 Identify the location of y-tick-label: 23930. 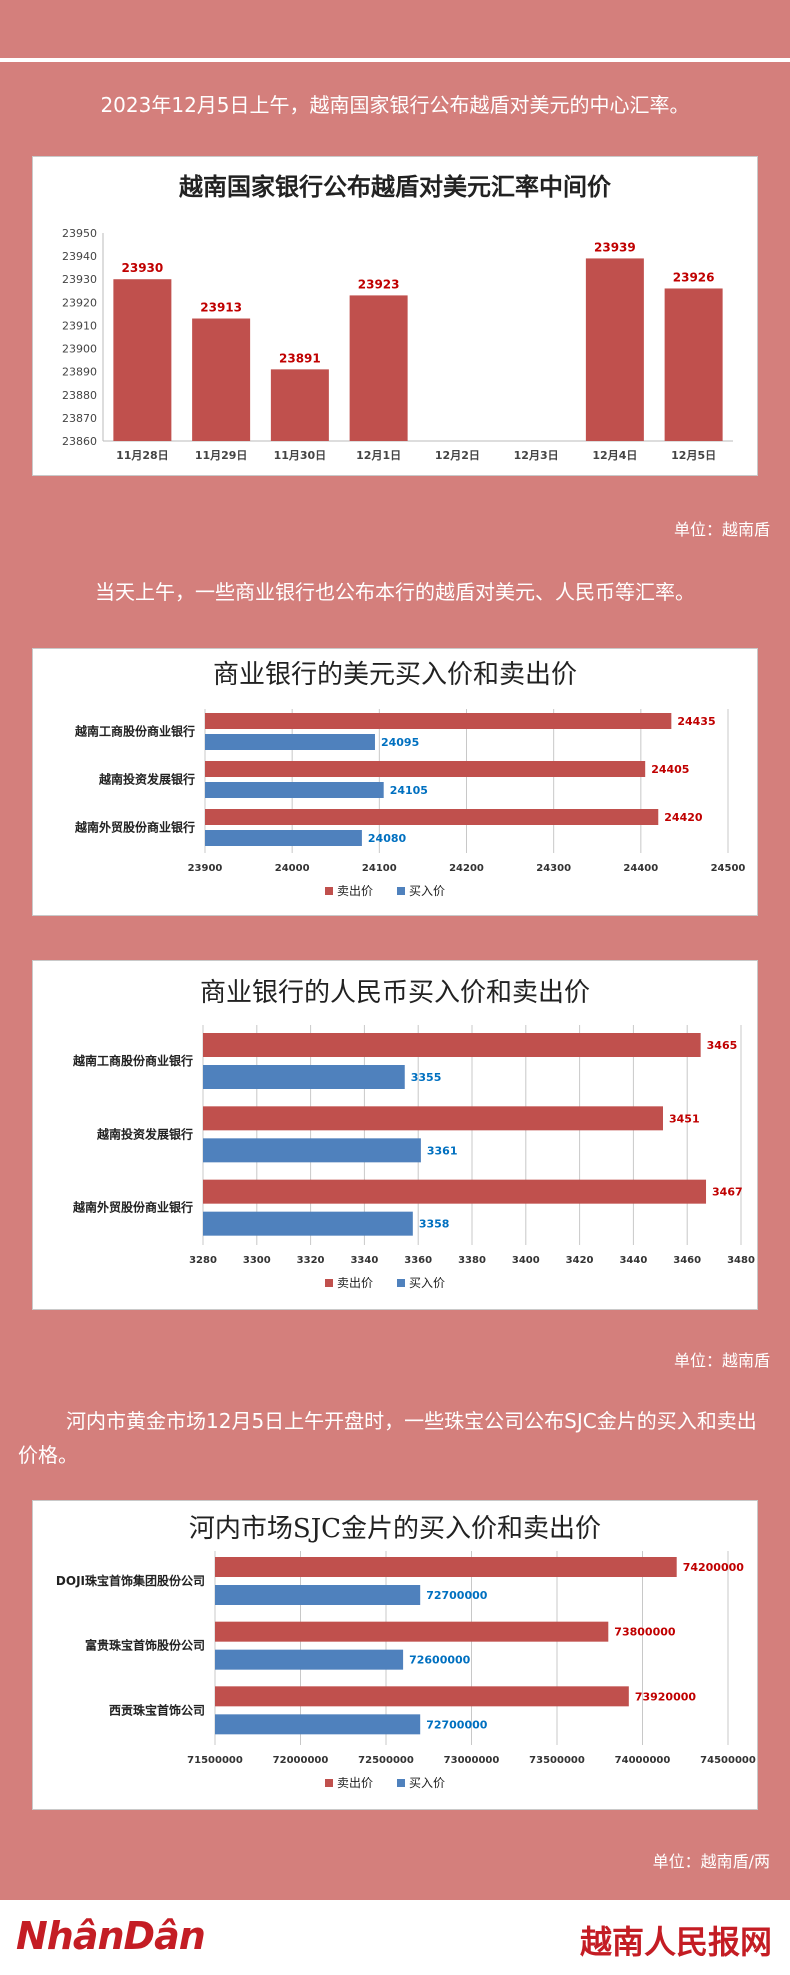
(79, 279).